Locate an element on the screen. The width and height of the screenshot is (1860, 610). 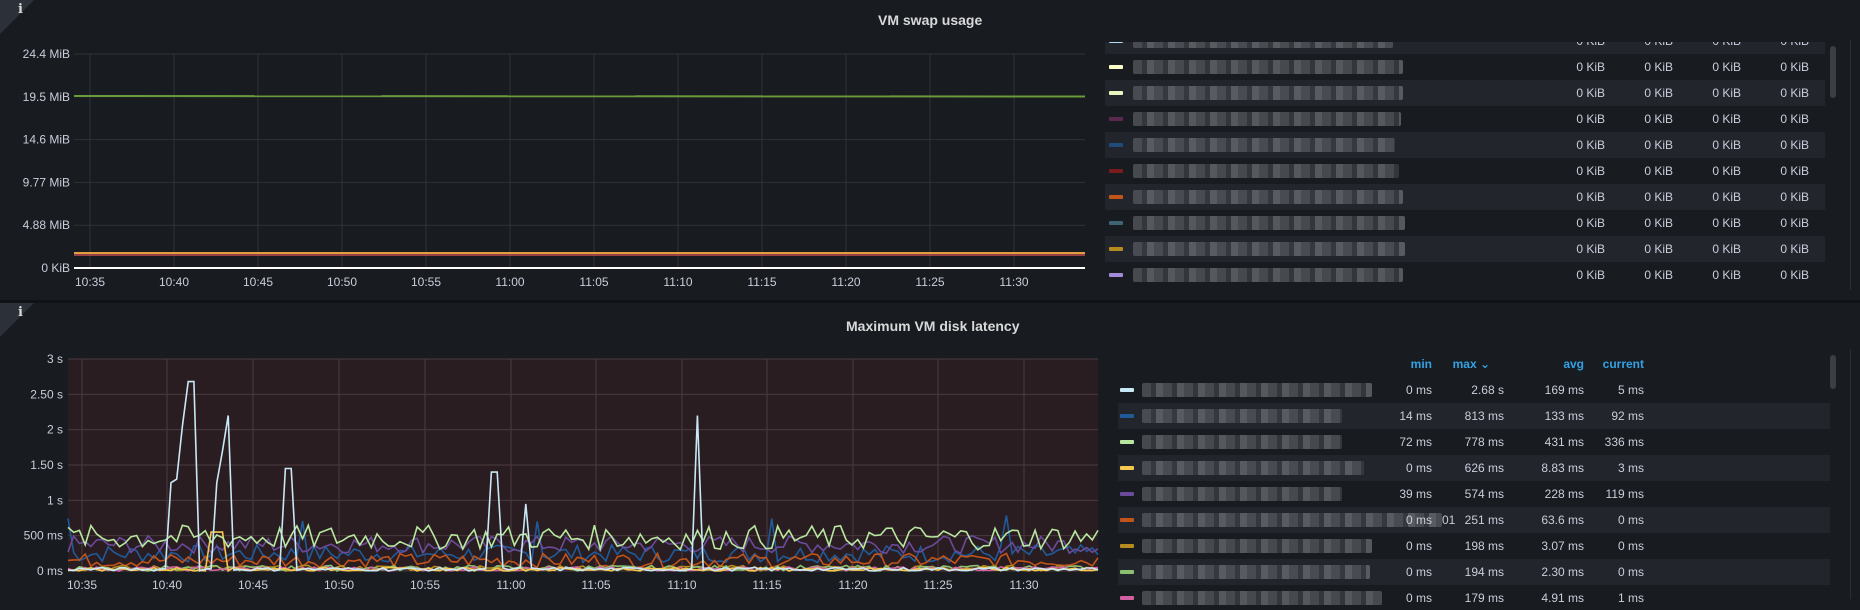
legend-row: 39 ms 574 ms 228 ms 119 ms is located at coordinates (1474, 494).